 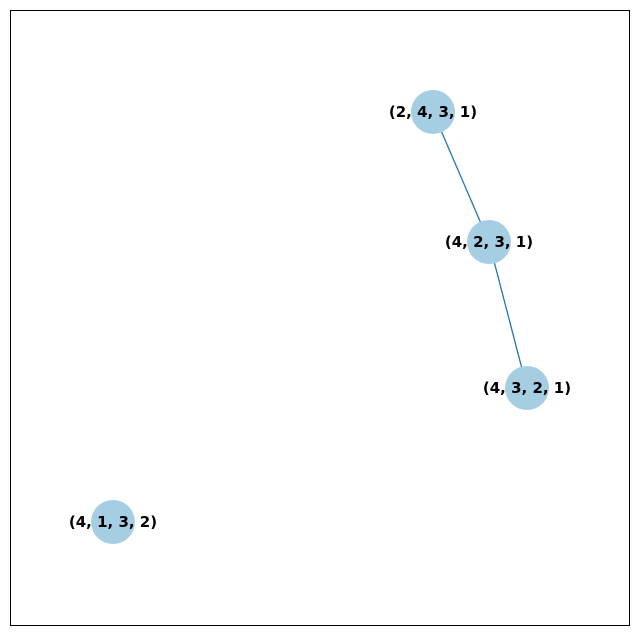 I want to click on node-4321: (4, 3, 2, 1), so click(x=527, y=388).